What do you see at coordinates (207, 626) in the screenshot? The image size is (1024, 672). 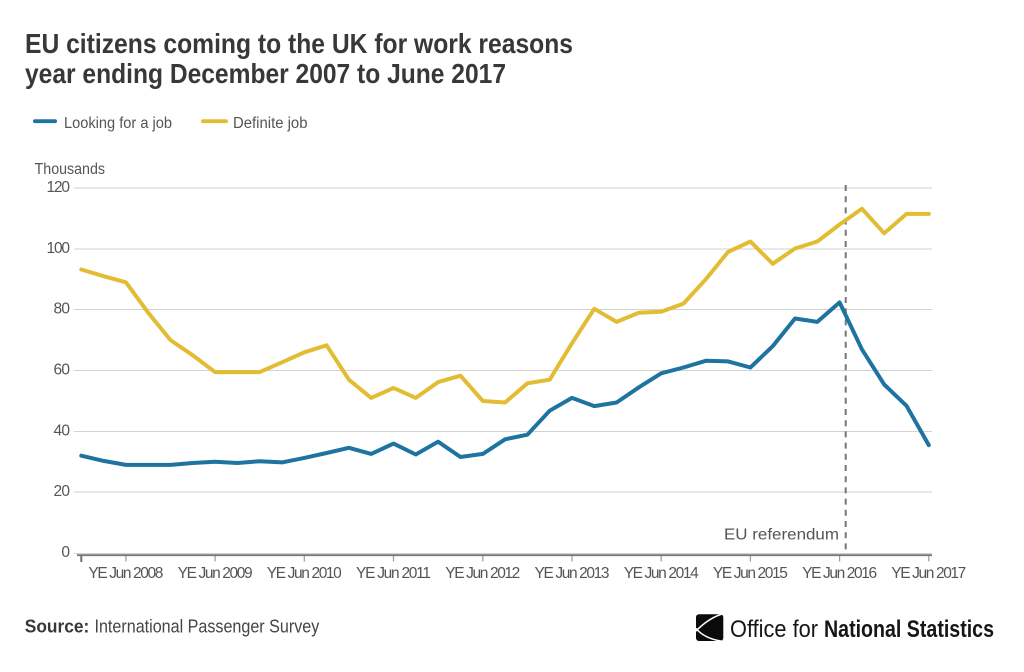 I see `svg-text: International Passenger Survey` at bounding box center [207, 626].